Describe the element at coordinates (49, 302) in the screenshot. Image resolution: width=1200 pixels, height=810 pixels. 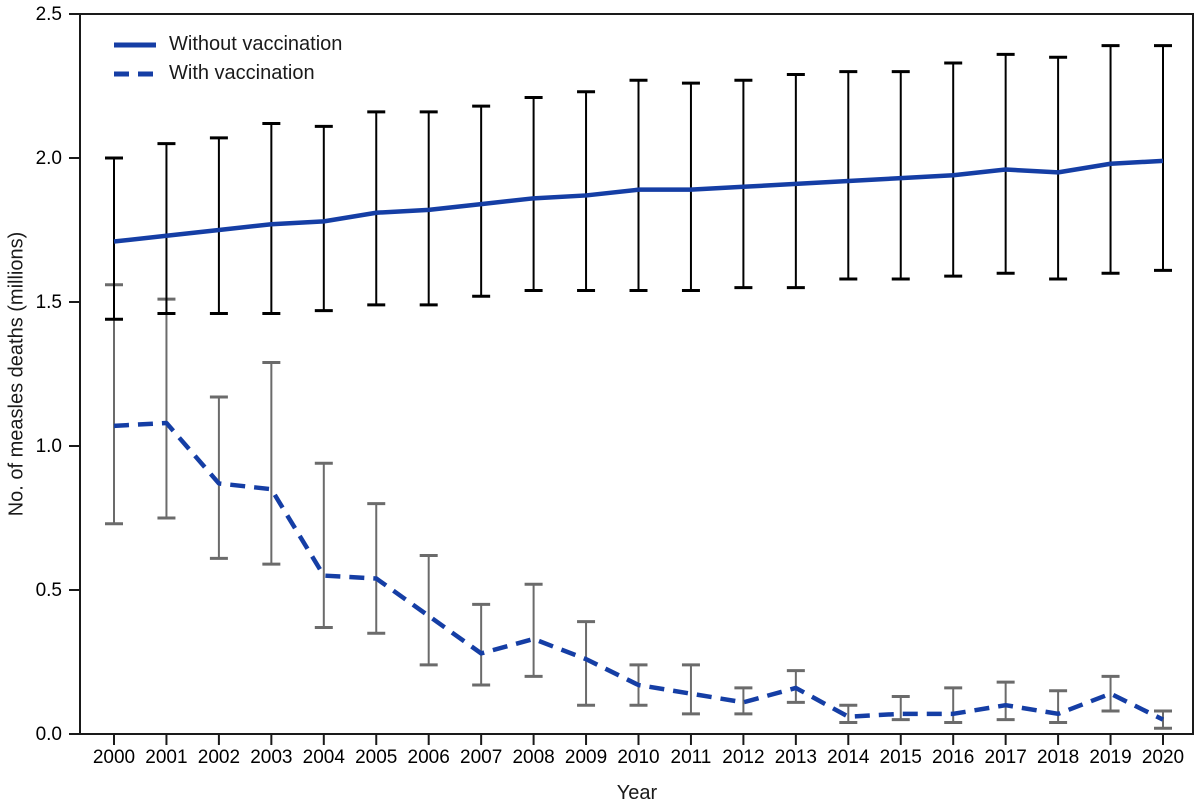
I see `y-tick-label: 1.5` at that location.